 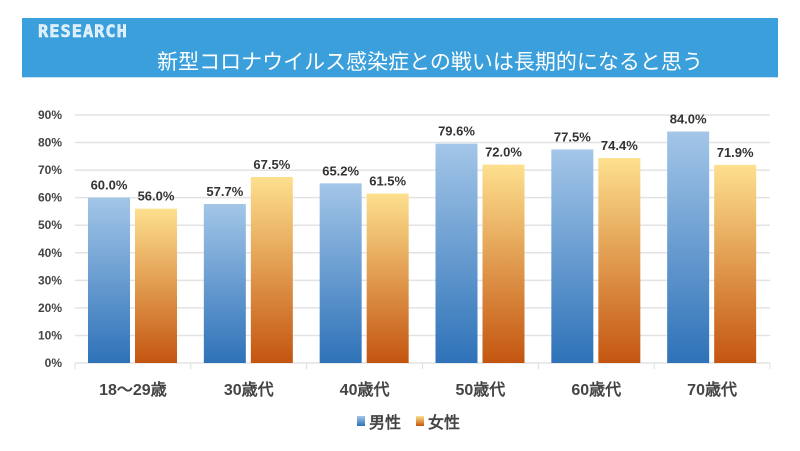 What do you see at coordinates (50, 335) in the screenshot?
I see `y-tick-label: 10%` at bounding box center [50, 335].